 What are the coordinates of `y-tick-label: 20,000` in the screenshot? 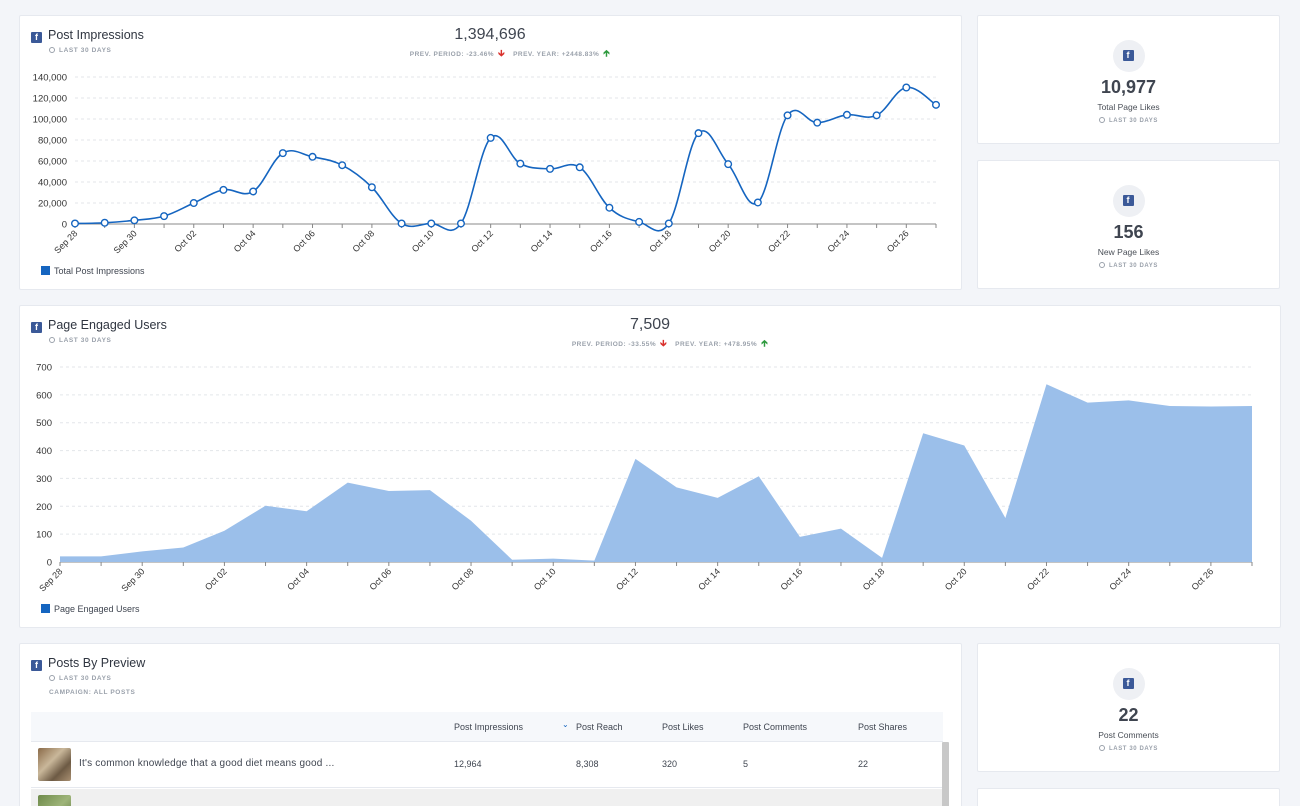 It's located at (52, 204).